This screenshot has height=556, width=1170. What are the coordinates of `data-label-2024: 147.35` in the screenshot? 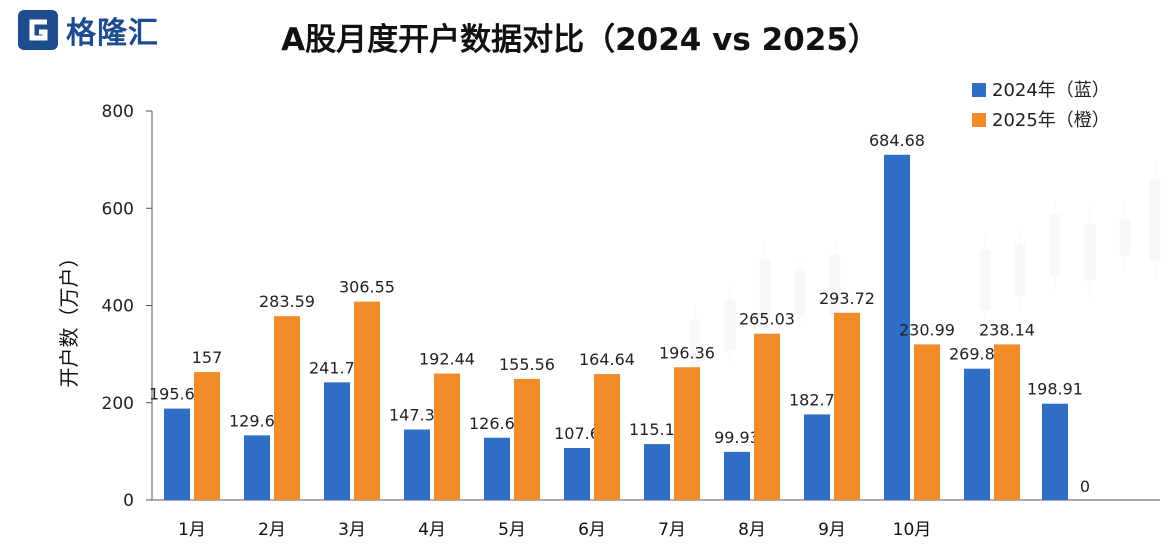 It's located at (417, 414).